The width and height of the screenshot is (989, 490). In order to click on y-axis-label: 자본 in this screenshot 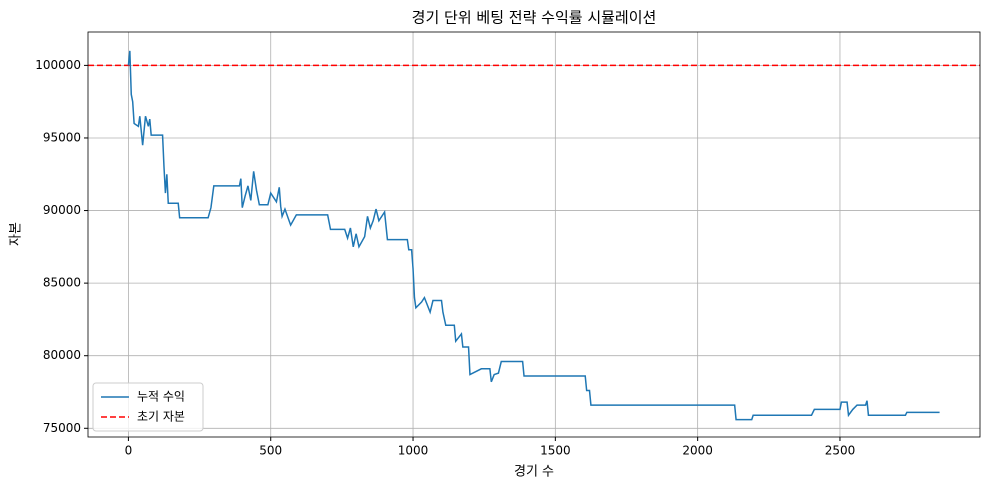, I will do `click(16, 234)`.